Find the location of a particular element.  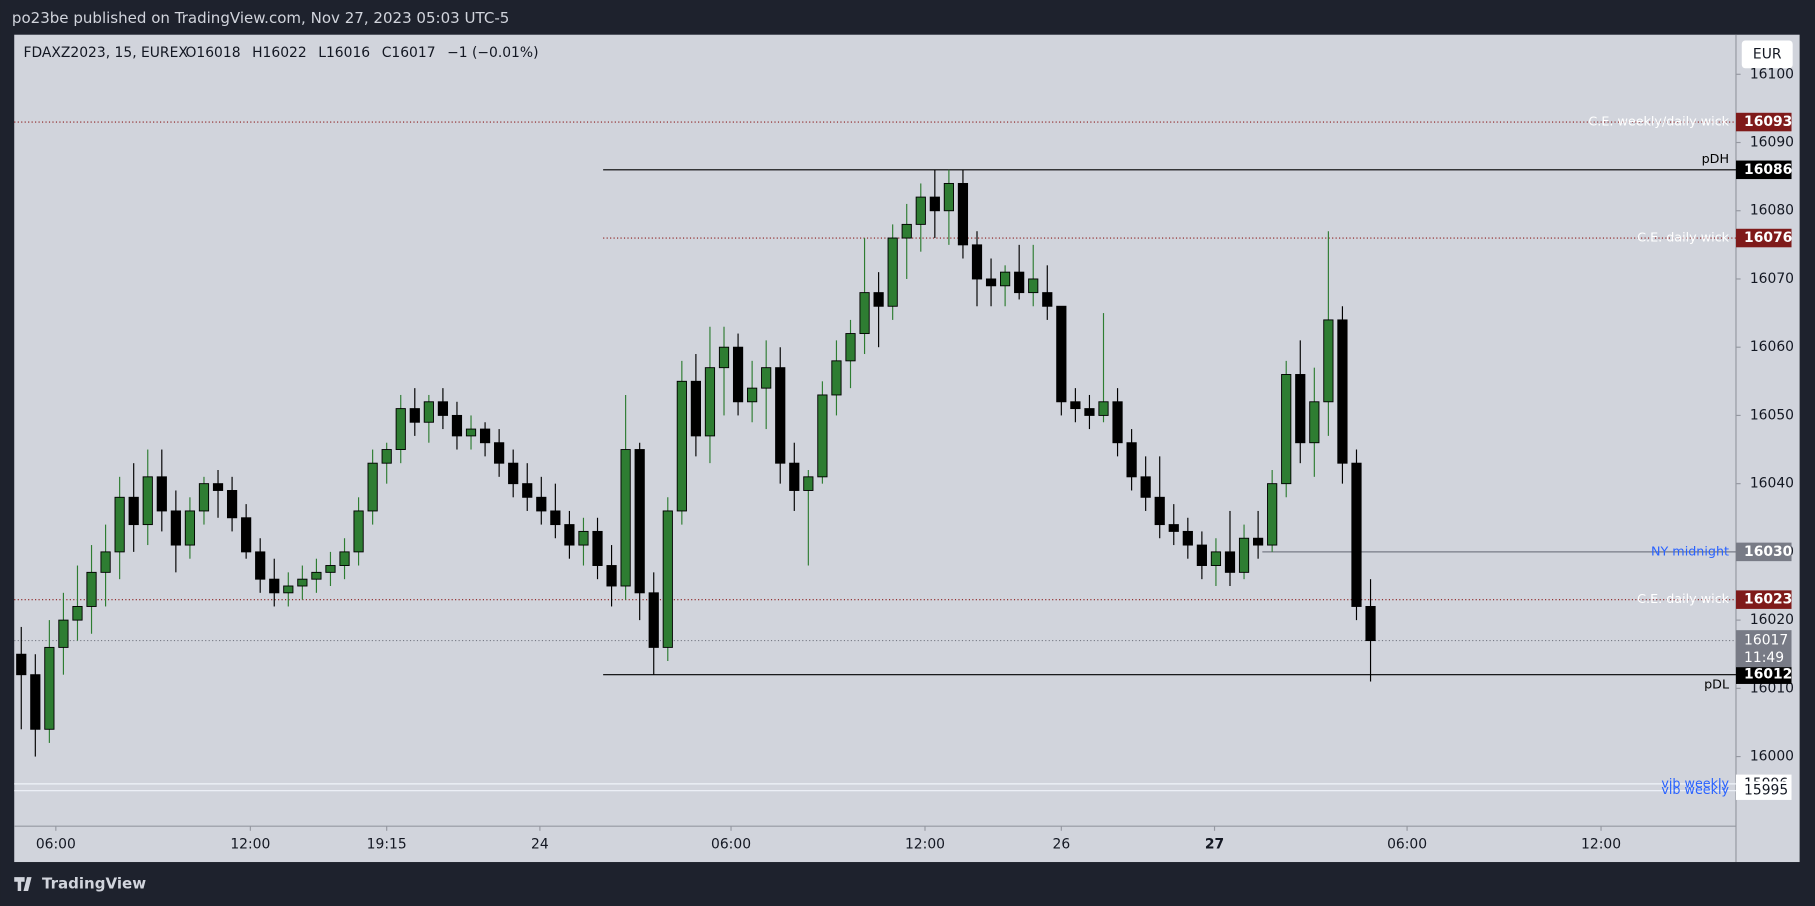

symbol: FDAXZ2023, 15, EUREX is located at coordinates (105, 53).